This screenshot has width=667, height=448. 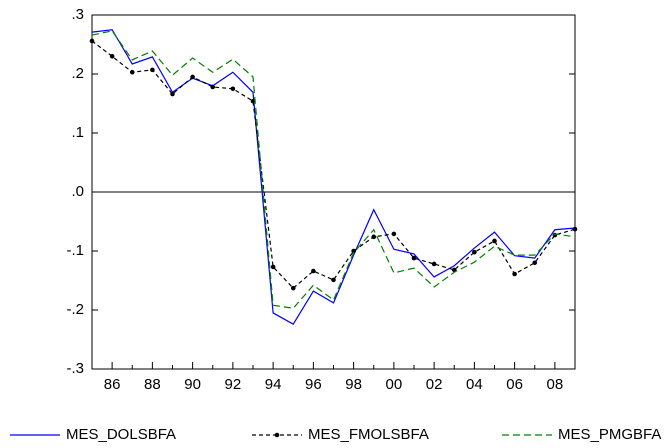 What do you see at coordinates (192, 384) in the screenshot?
I see `x-tick-label: 90` at bounding box center [192, 384].